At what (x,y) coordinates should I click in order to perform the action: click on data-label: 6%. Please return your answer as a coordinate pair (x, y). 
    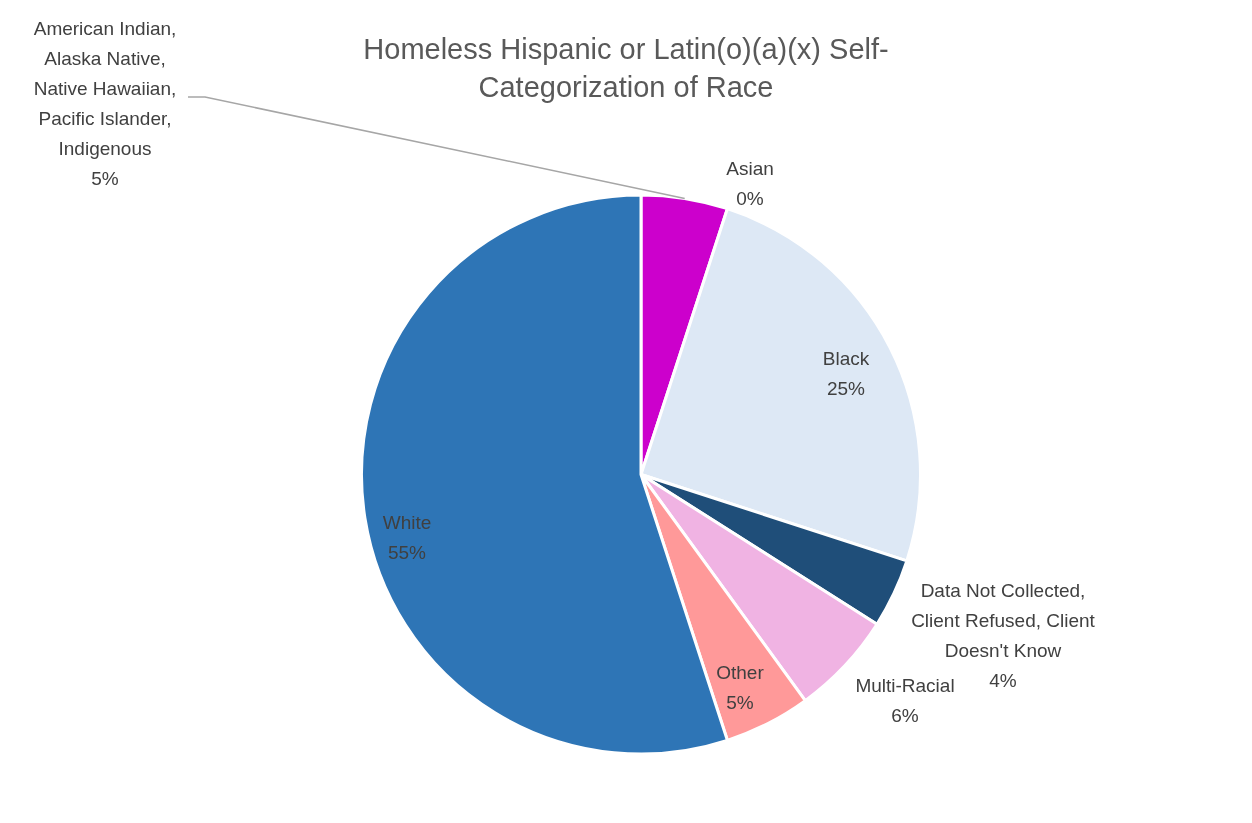
    Looking at the image, I should click on (905, 716).